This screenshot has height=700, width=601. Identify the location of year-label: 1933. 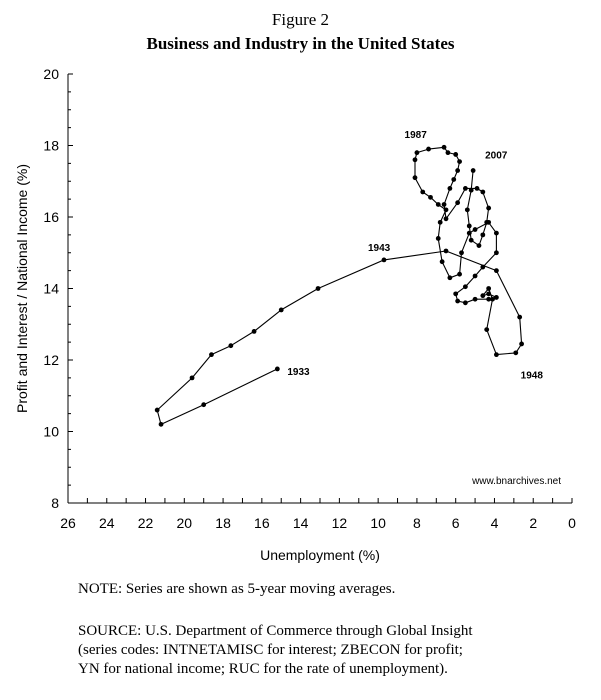
(298, 372).